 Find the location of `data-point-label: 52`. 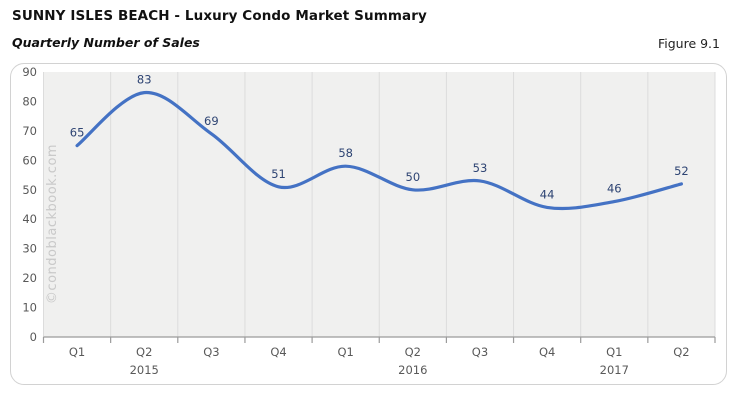

data-point-label: 52 is located at coordinates (681, 171).